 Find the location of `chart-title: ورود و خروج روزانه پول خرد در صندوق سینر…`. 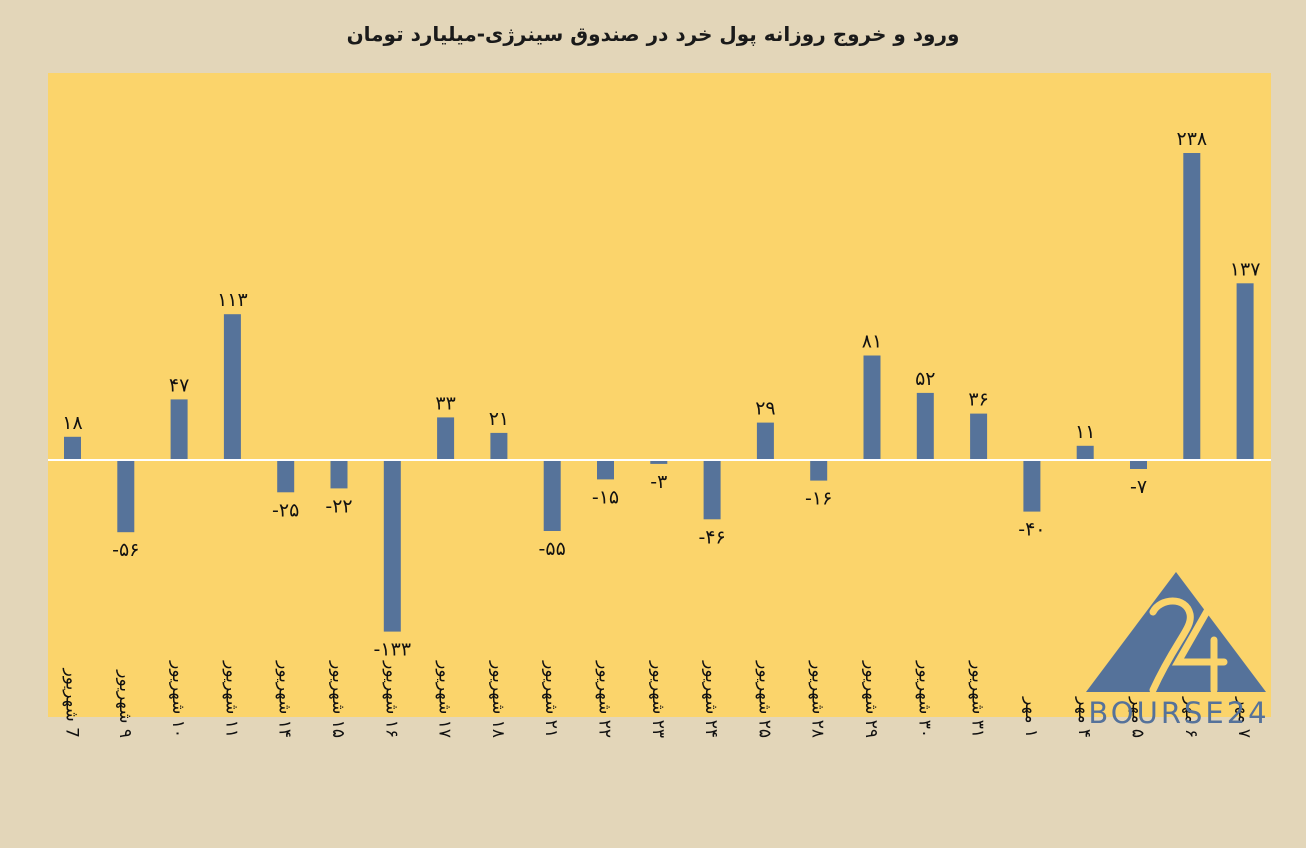

chart-title: ورود و خروج روزانه پول خرد در صندوق سینر… is located at coordinates (653, 34).